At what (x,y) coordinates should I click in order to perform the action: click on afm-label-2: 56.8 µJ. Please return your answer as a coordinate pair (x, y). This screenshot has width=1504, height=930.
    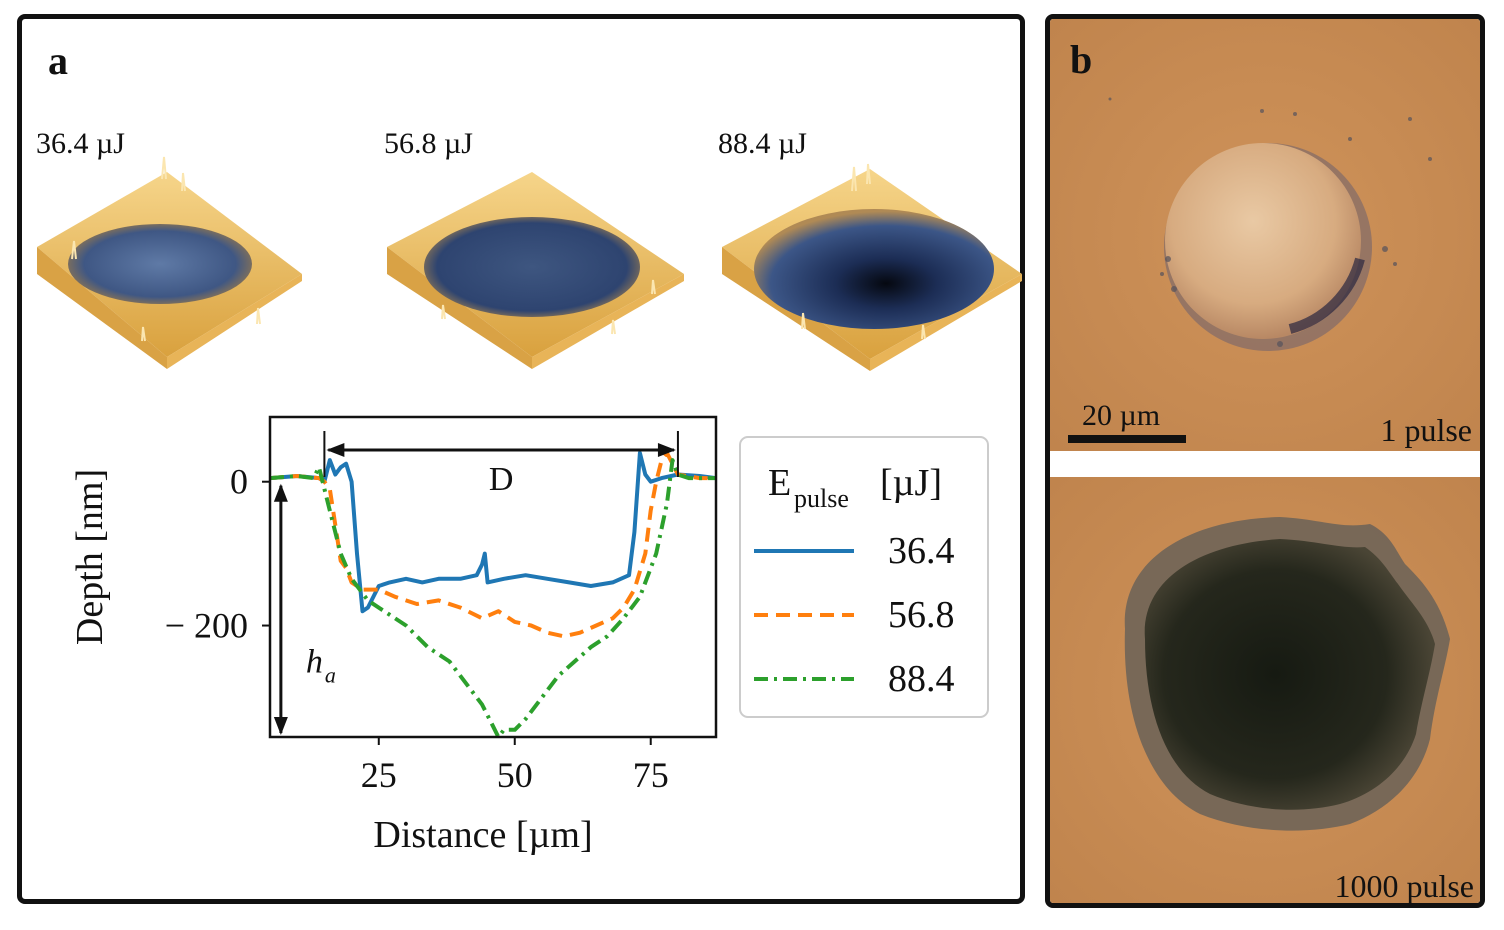
    Looking at the image, I should click on (428, 143).